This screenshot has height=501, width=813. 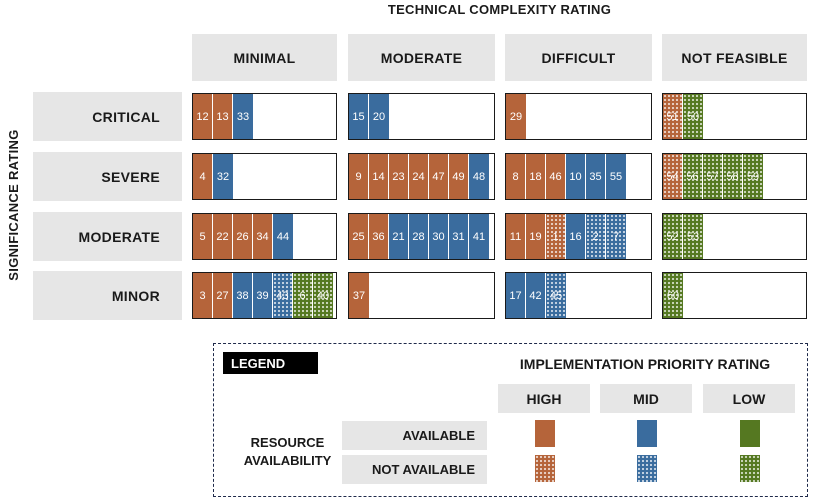 What do you see at coordinates (536, 176) in the screenshot?
I see `item-tile: 18` at bounding box center [536, 176].